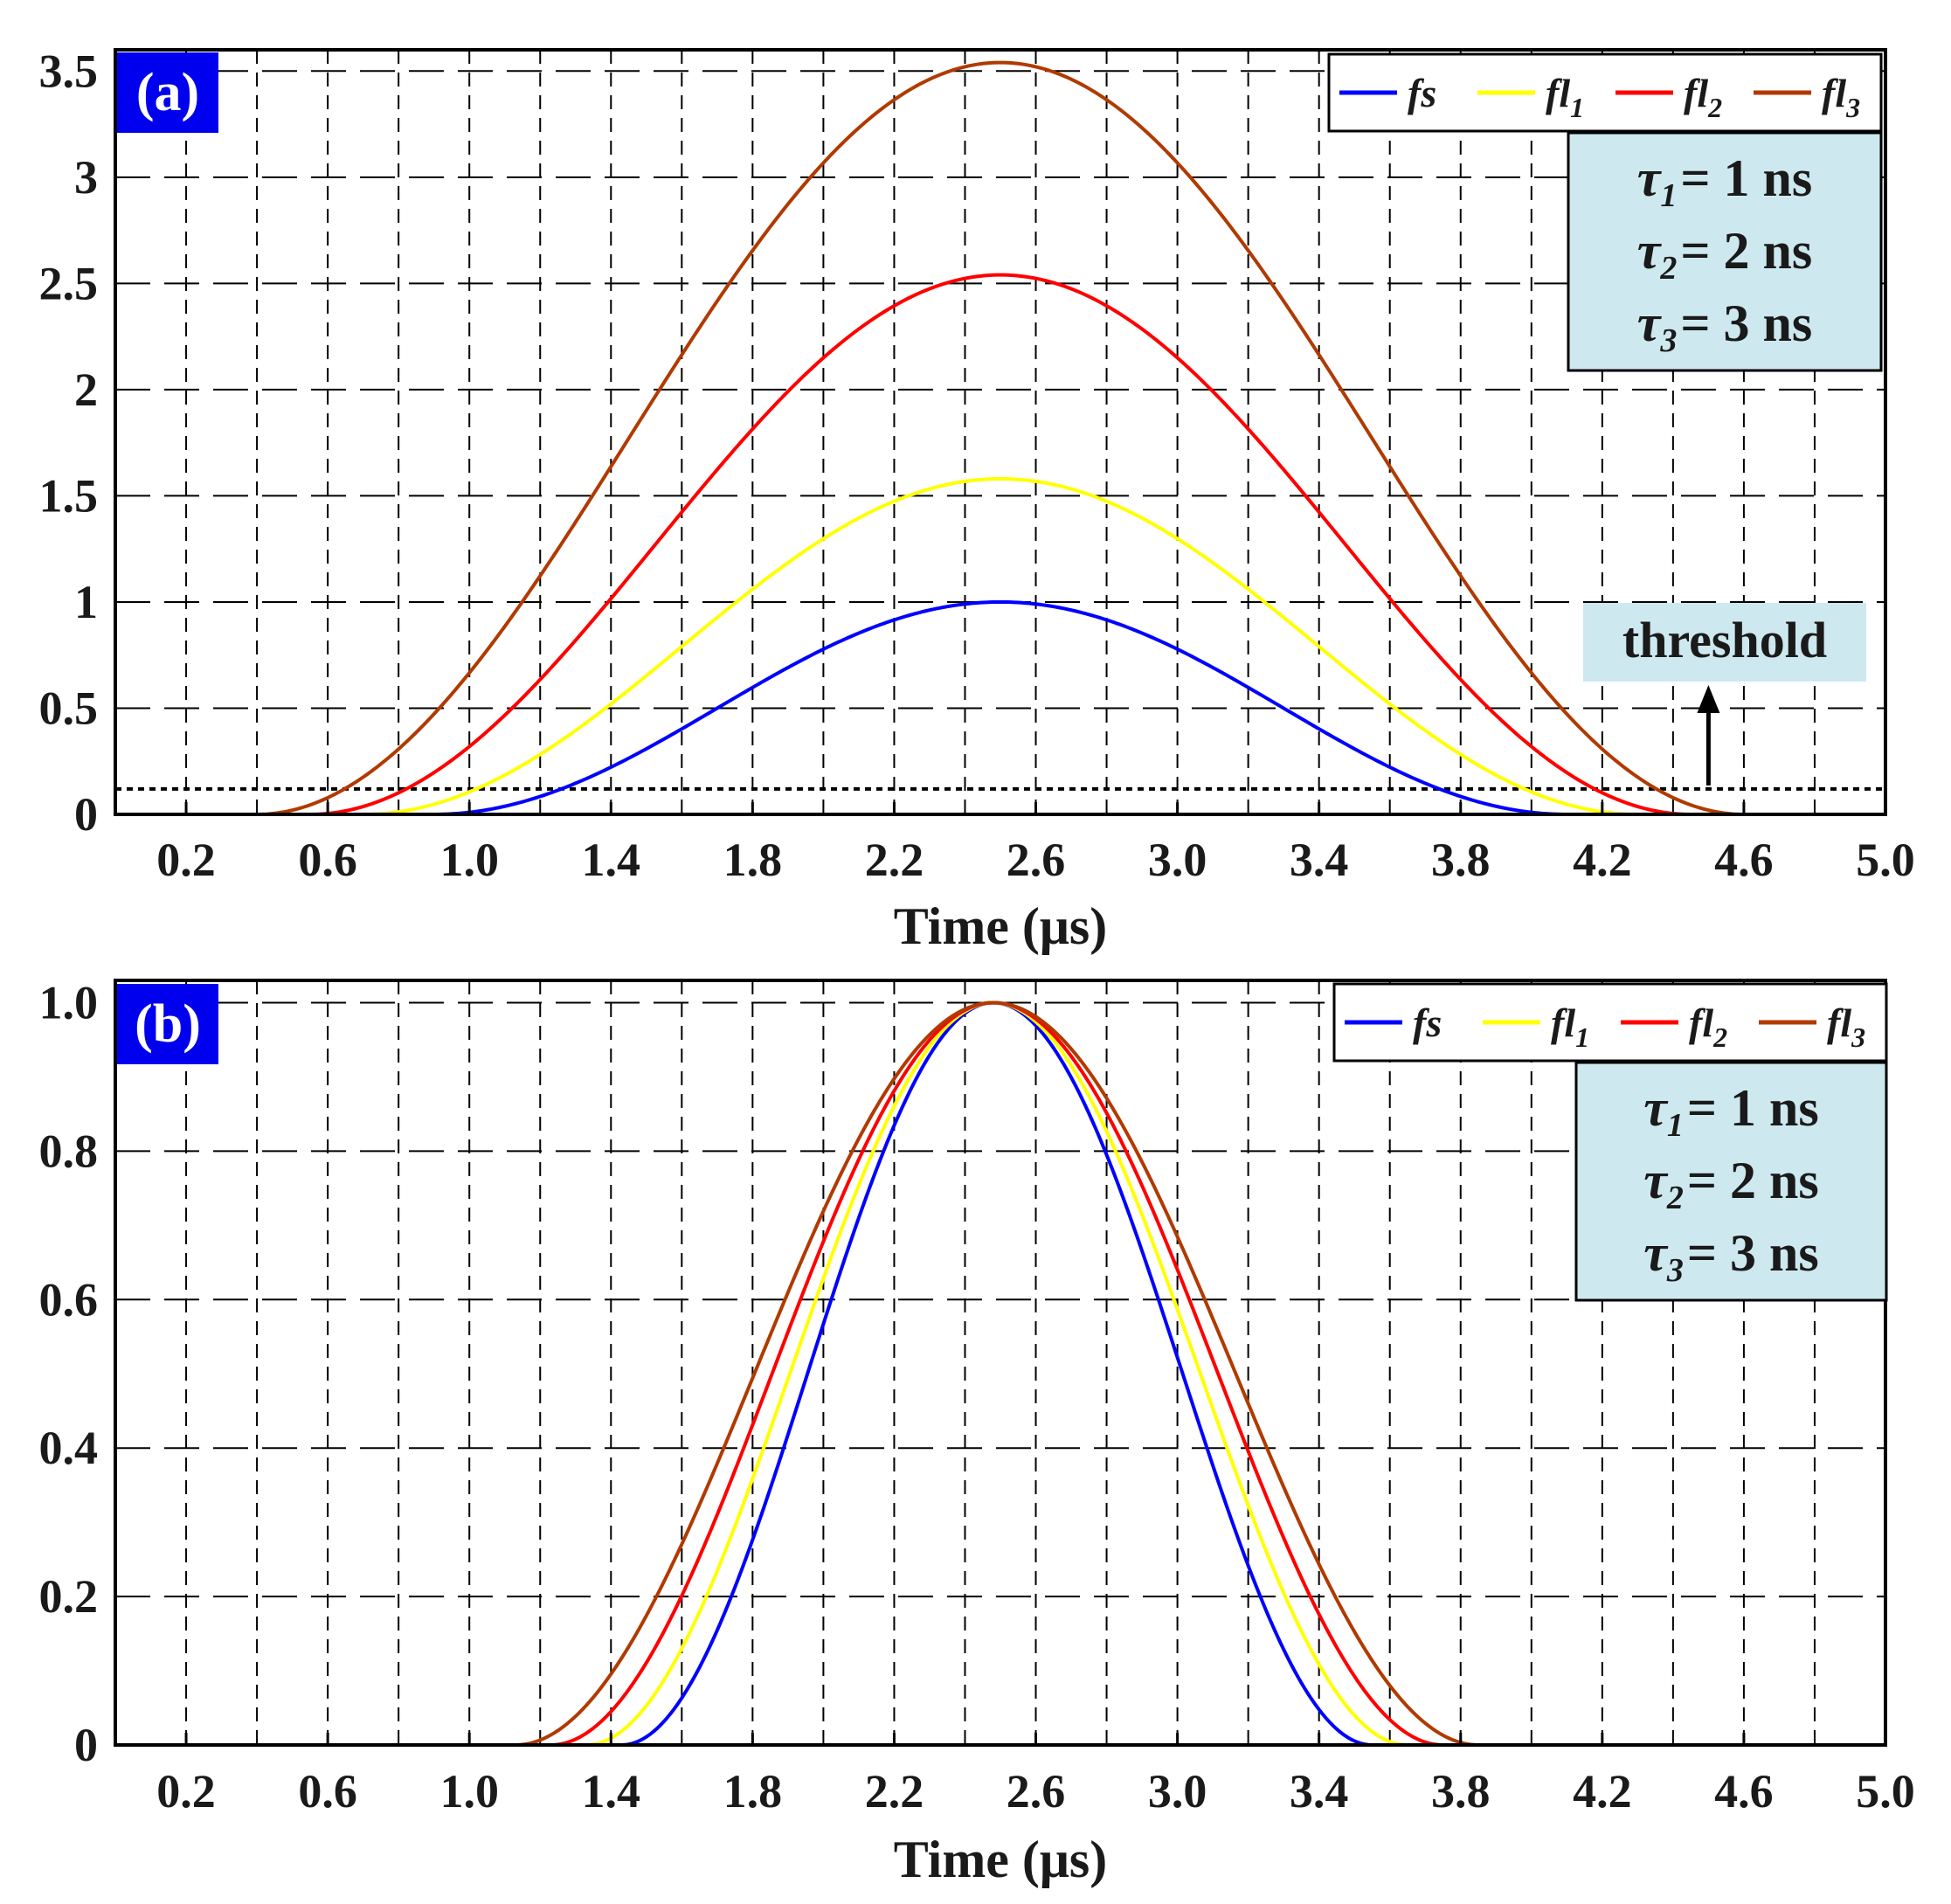 This screenshot has height=1904, width=1951. What do you see at coordinates (69, 708) in the screenshot?
I see `y-tick-label: 0.5` at bounding box center [69, 708].